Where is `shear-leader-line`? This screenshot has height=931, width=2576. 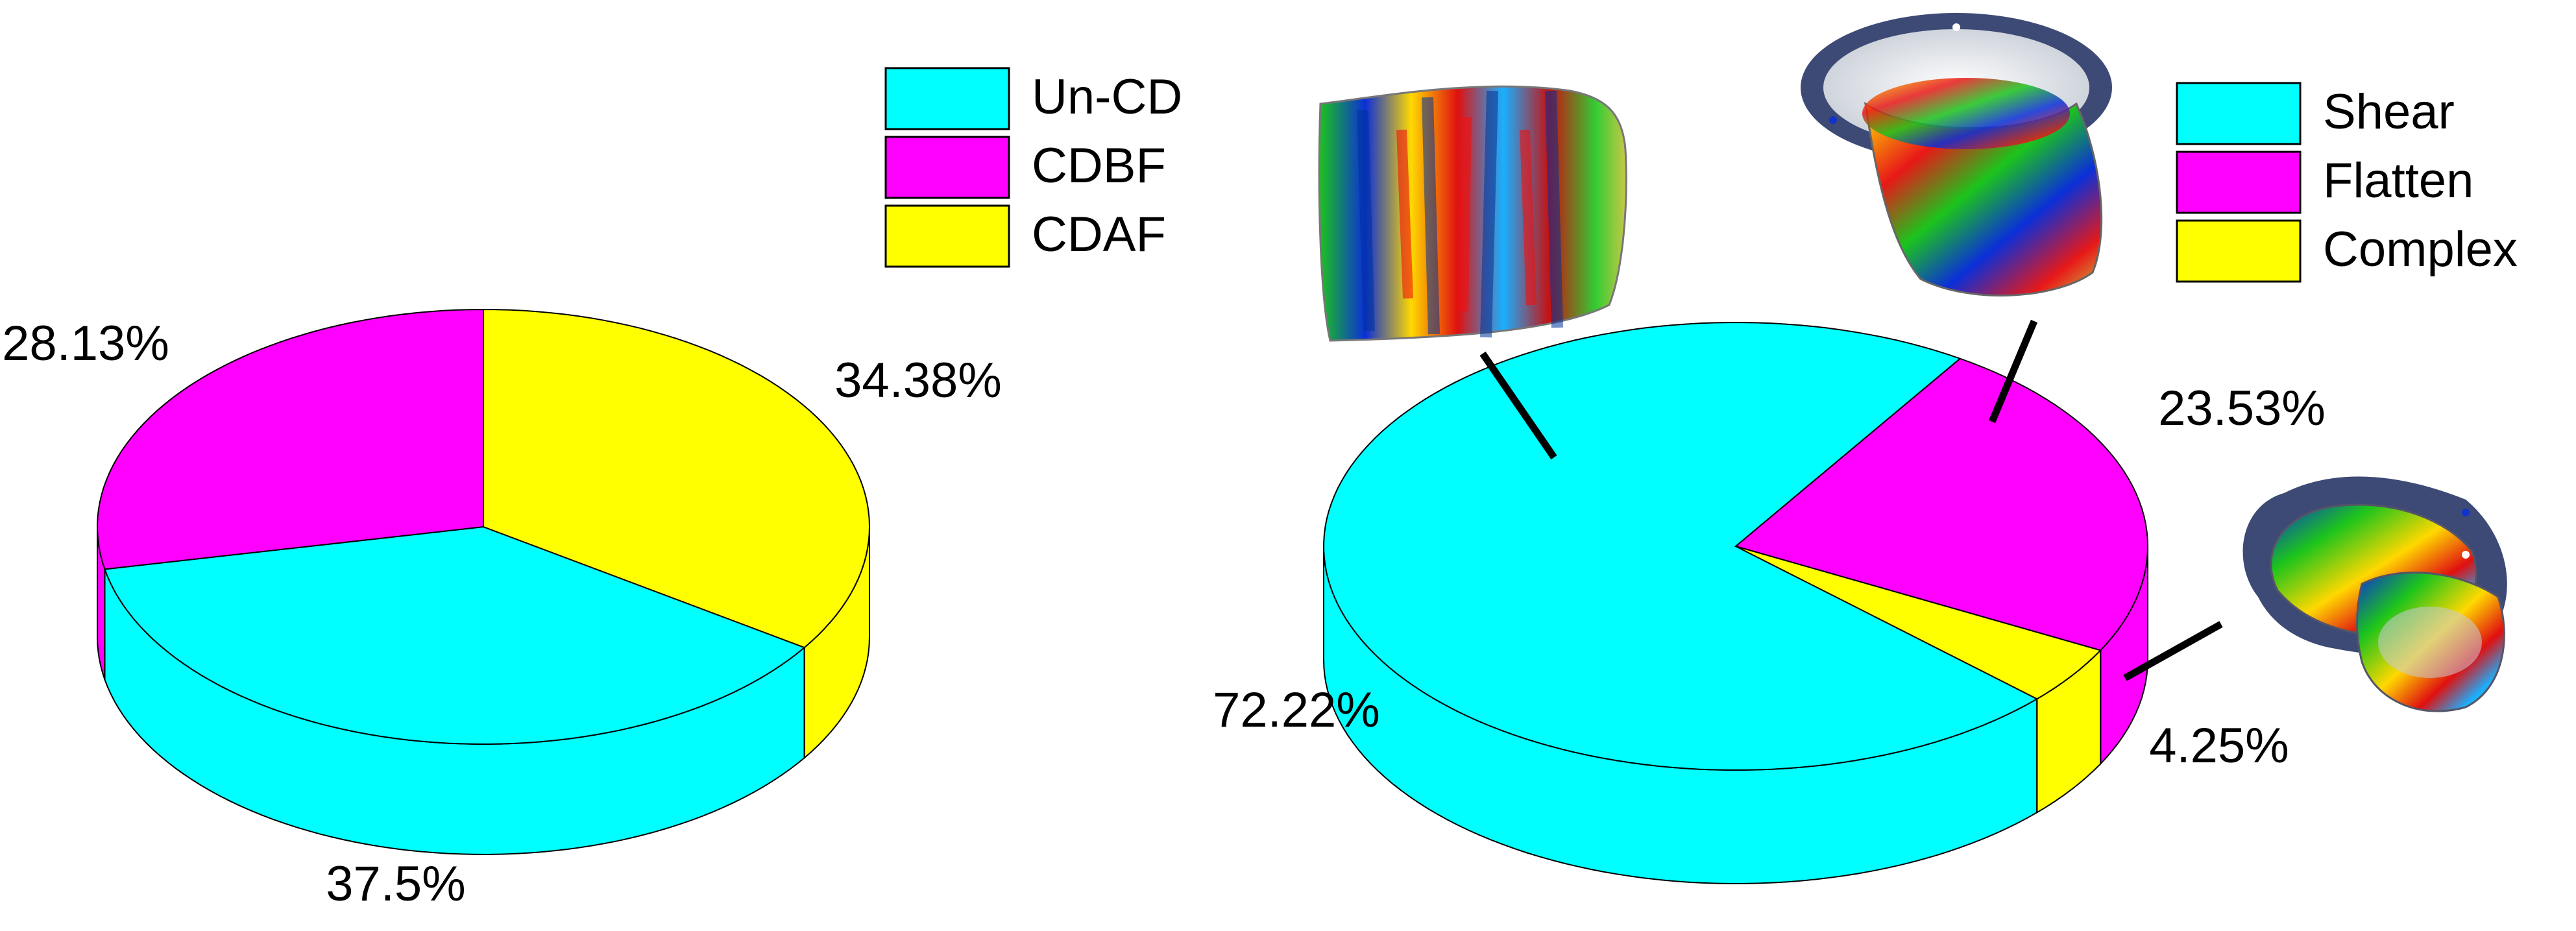 shear-leader-line is located at coordinates (1518, 405).